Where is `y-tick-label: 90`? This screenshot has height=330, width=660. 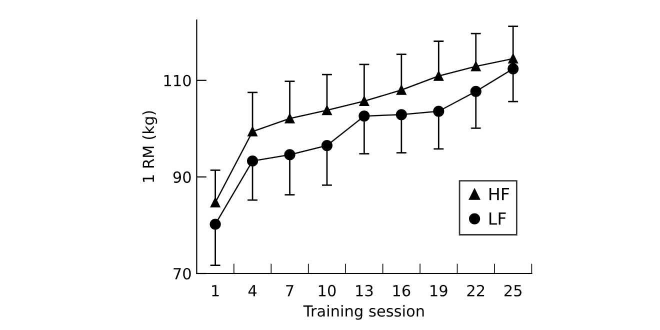
y-tick-label: 90 is located at coordinates (182, 177).